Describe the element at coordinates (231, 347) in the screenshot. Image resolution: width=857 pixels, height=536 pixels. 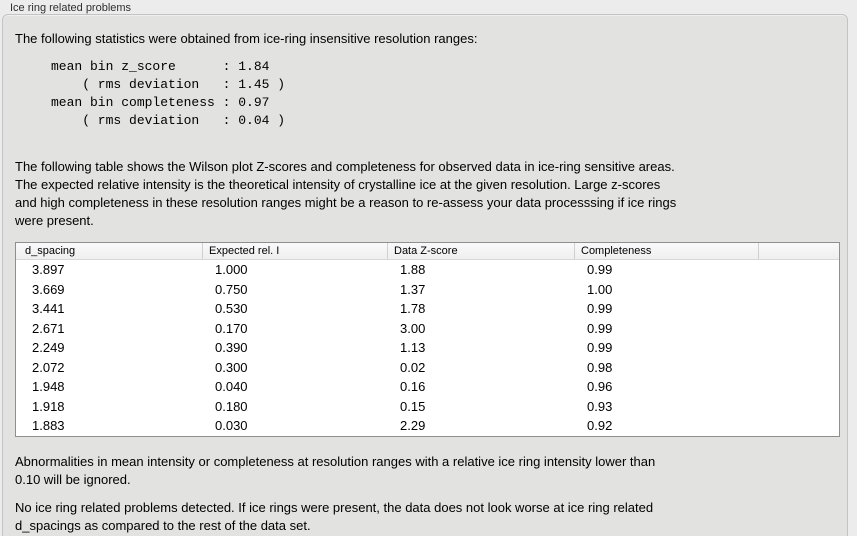
I see `cell: 0.390` at that location.